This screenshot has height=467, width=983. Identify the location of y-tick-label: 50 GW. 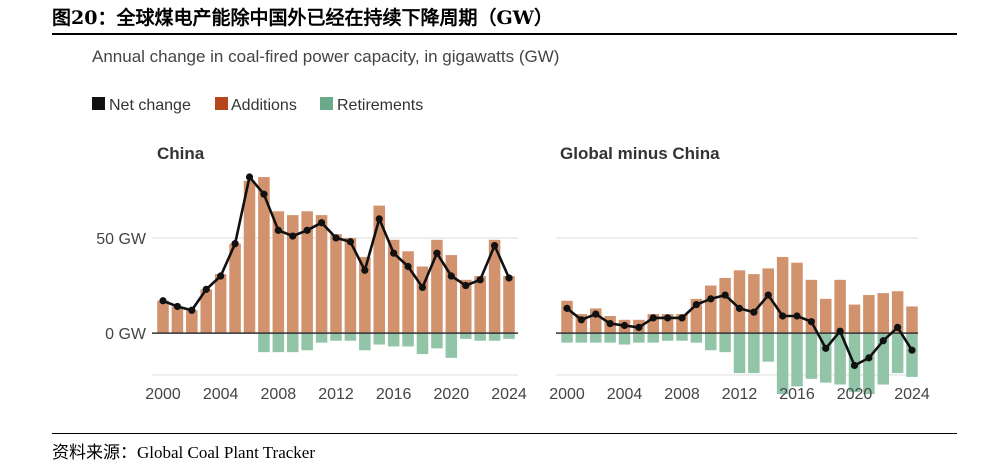
(121, 239).